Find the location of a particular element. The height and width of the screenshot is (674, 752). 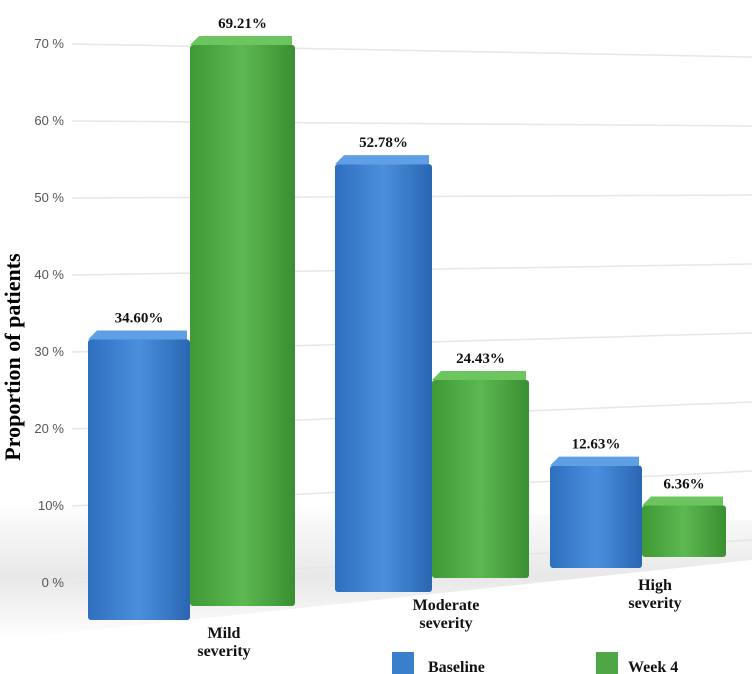

legend-swatch-week4 is located at coordinates (607, 663).